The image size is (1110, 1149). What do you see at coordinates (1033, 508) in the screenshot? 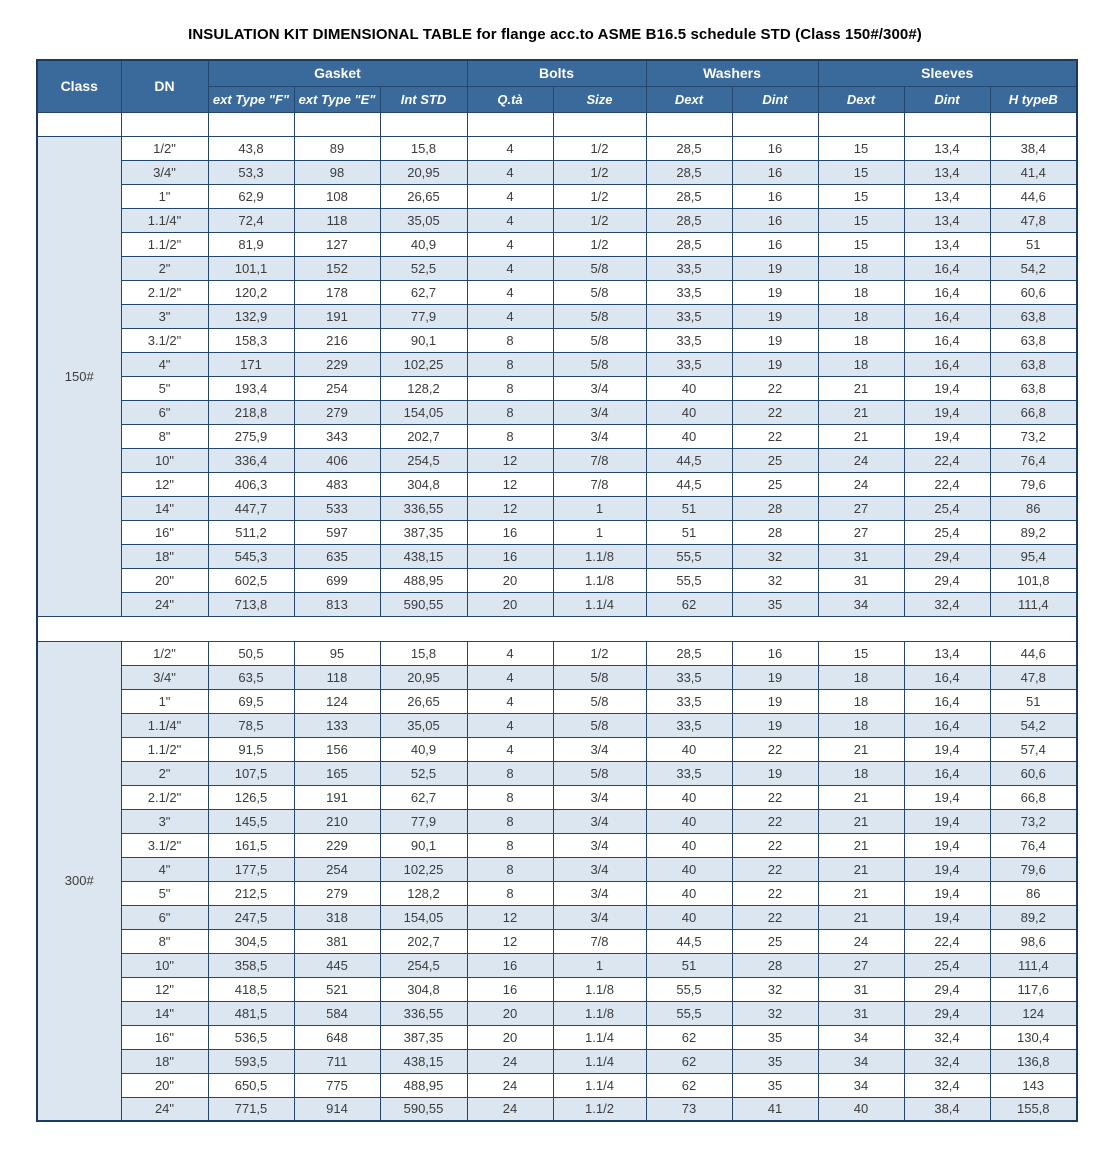
I see `cell-sleeve-h-typeb: 86` at bounding box center [1033, 508].